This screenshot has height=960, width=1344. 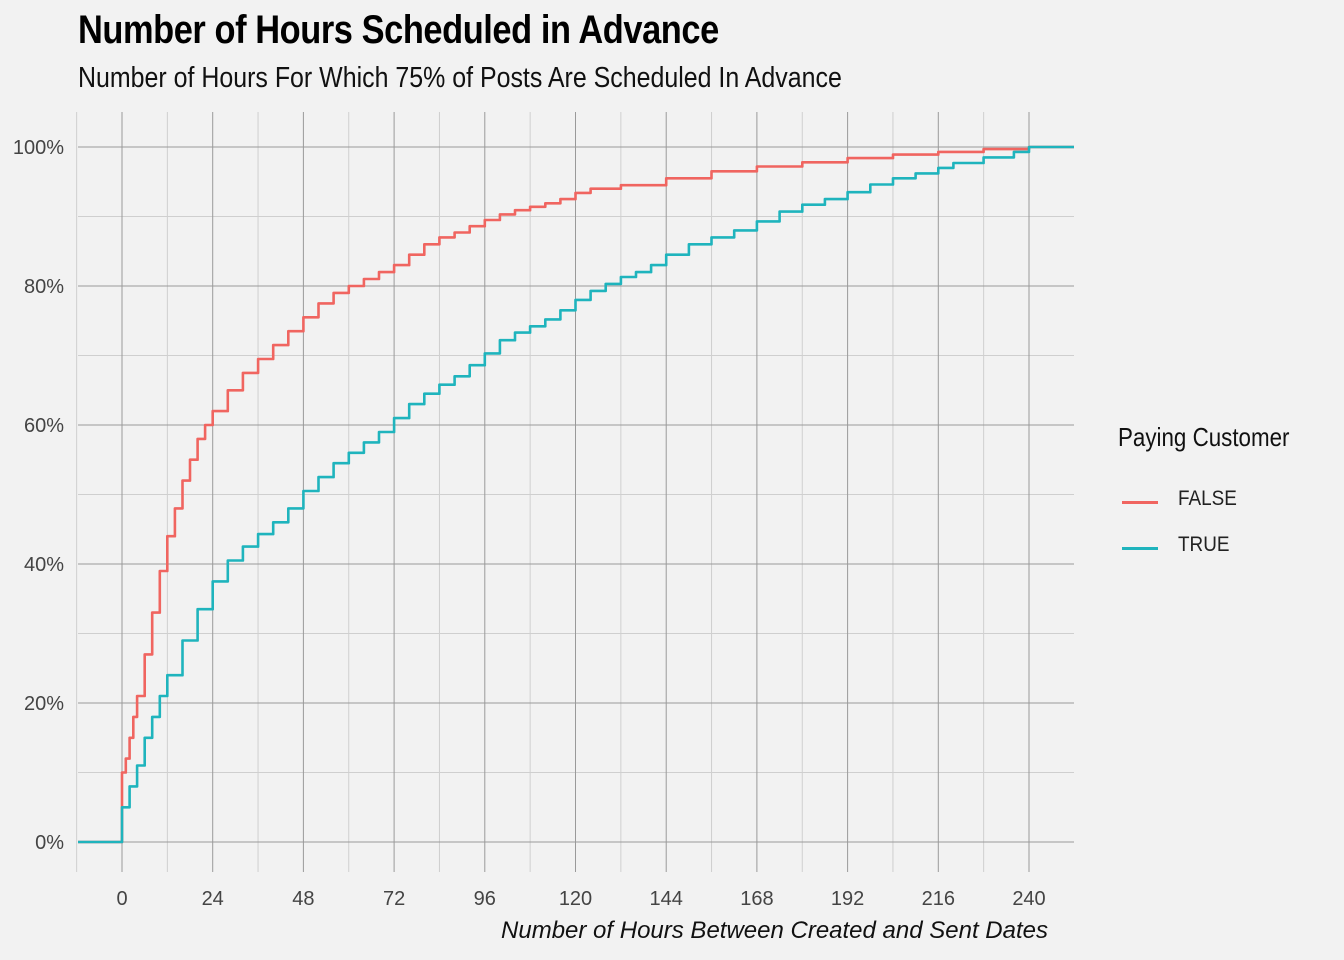 I want to click on y-tick-label: 20%, so click(x=44, y=704).